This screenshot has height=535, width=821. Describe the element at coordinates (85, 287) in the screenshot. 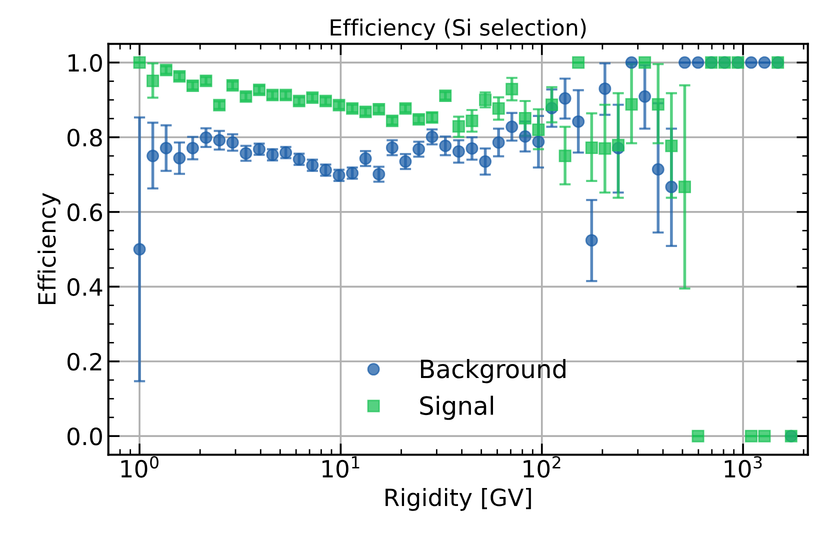

I see `y-tick-label: 0.4` at that location.